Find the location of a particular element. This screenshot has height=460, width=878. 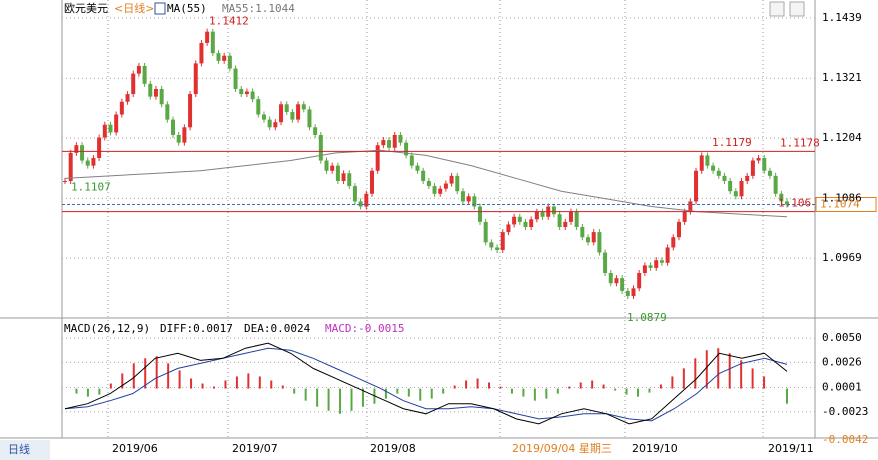

y-tick-label: 1.1321 is located at coordinates (842, 77).